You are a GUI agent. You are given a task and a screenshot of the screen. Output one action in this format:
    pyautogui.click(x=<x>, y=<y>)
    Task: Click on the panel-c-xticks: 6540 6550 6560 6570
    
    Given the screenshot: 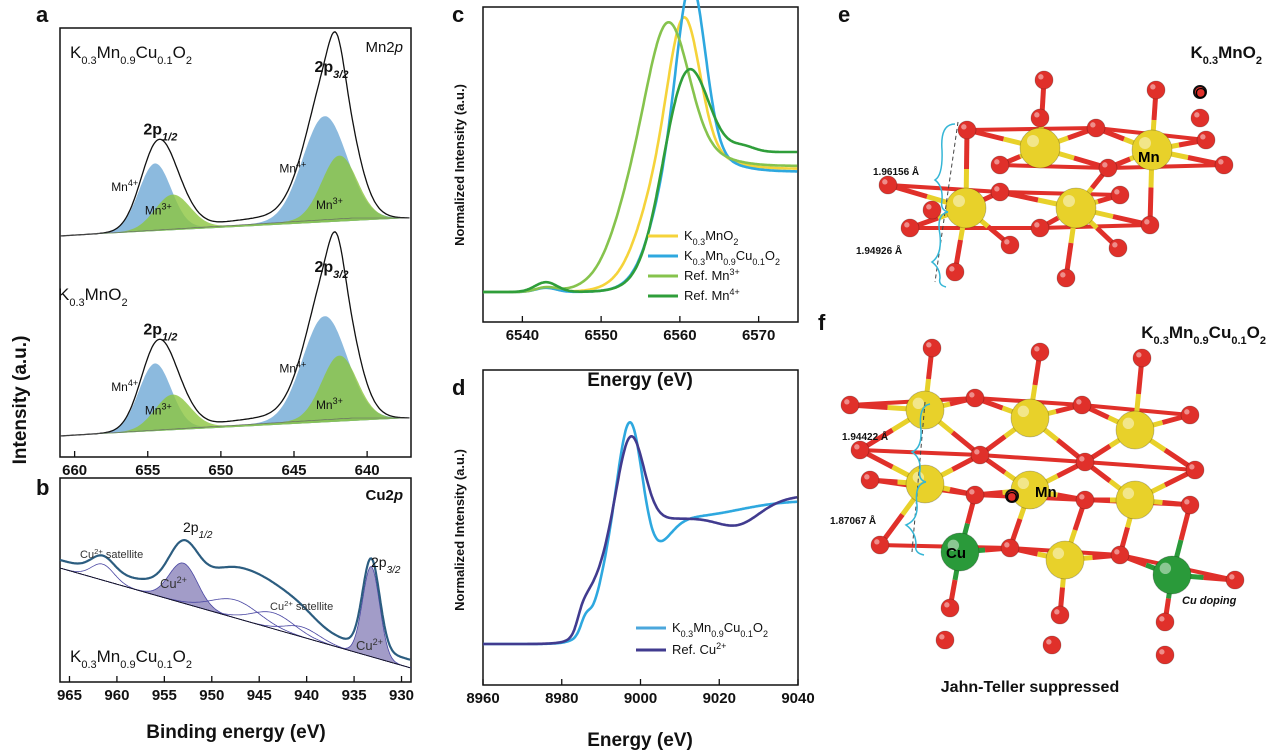 What is the action you would take?
    pyautogui.click(x=640, y=330)
    